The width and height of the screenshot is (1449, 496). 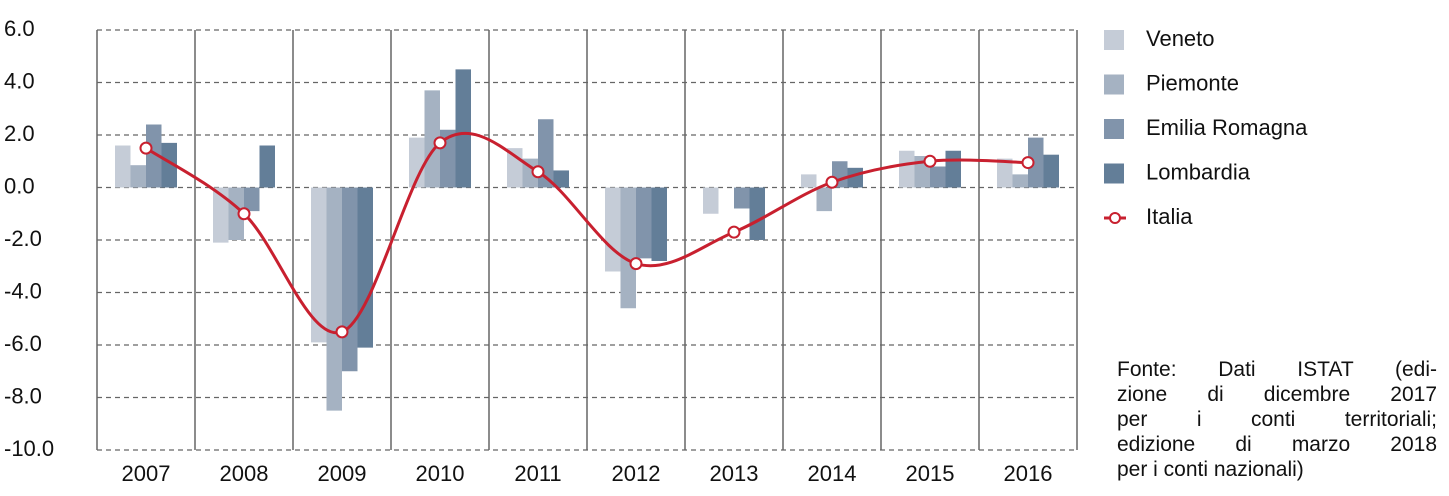 What do you see at coordinates (29, 448) in the screenshot?
I see `y-tick-label: -10.0` at bounding box center [29, 448].